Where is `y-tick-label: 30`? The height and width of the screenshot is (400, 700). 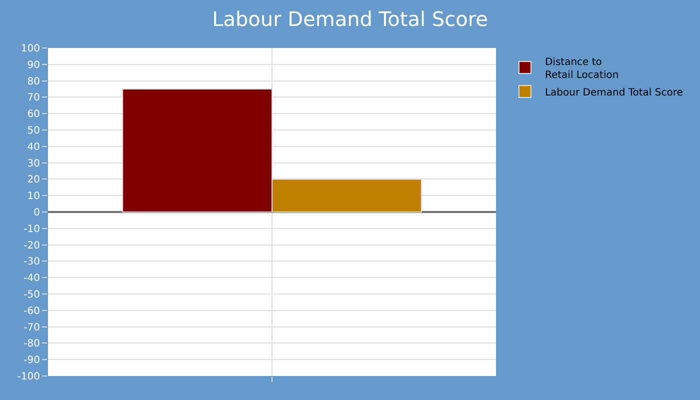
y-tick-label: 30 is located at coordinates (33, 164).